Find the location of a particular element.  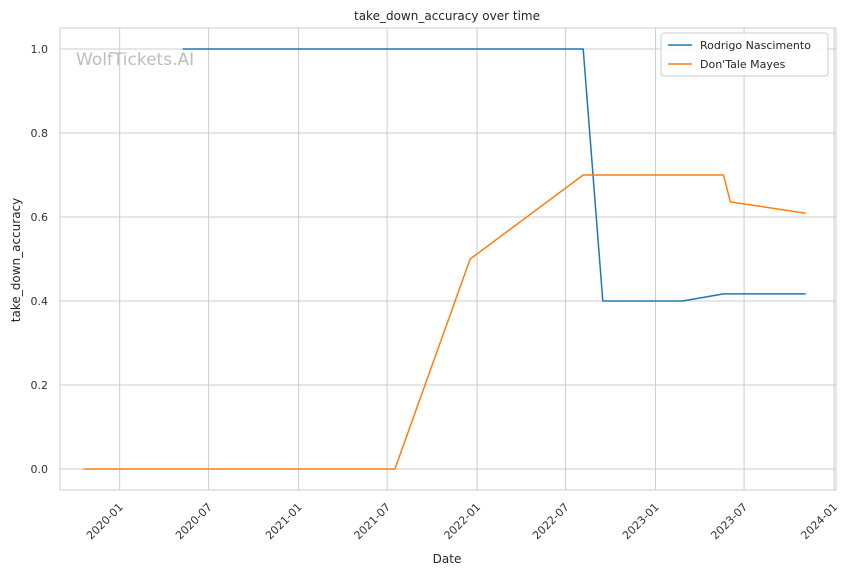

chart-title: take_down_accuracy over time is located at coordinates (447, 16).